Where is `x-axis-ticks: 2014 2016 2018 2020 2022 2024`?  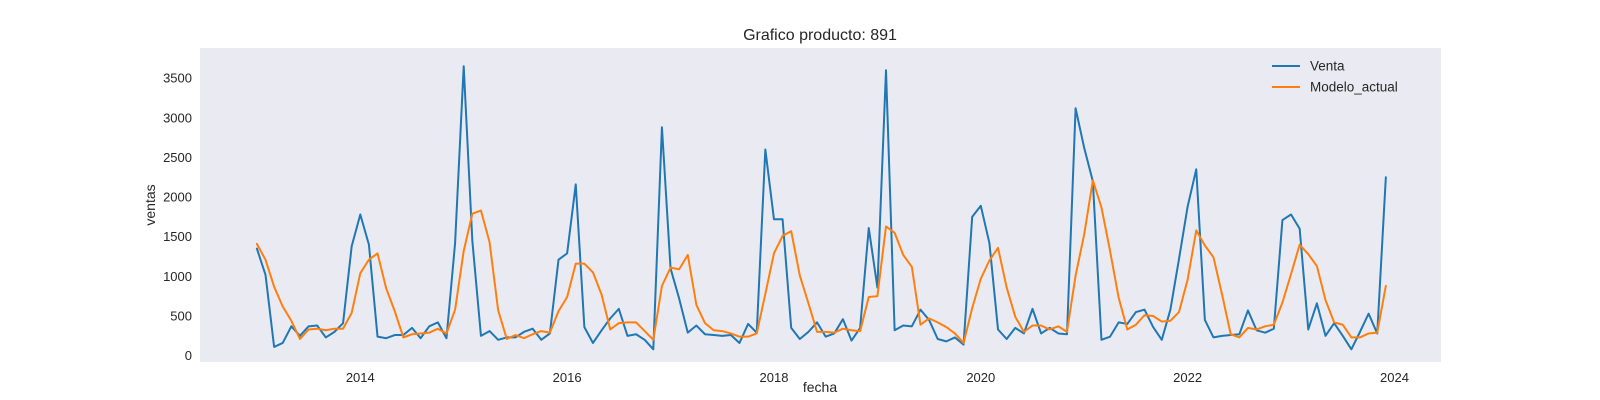
x-axis-ticks: 2014 2016 2018 2020 2022 2024 is located at coordinates (877, 377).